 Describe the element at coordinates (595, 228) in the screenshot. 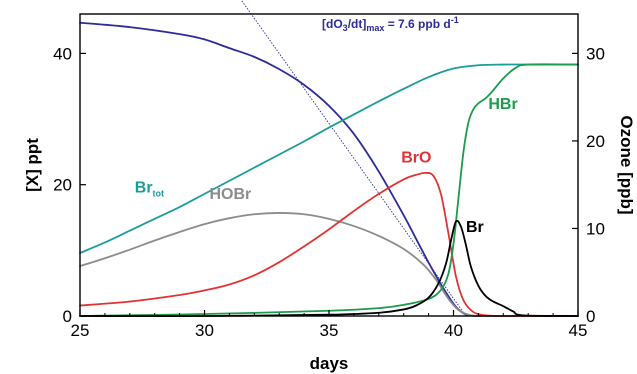

I see `y-right-tick-label: 10` at that location.